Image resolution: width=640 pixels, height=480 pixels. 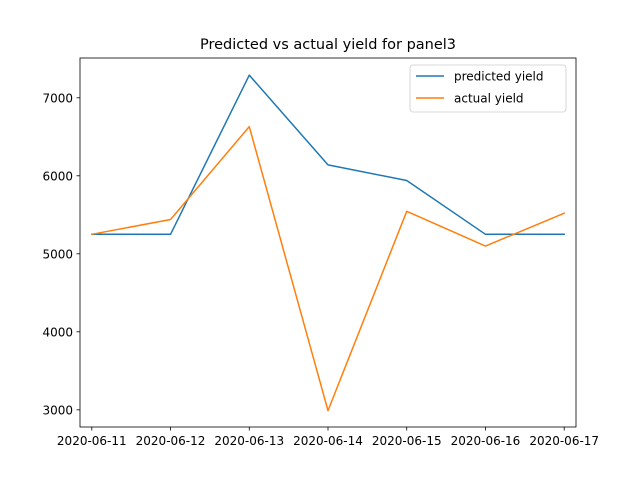 What do you see at coordinates (57, 254) in the screenshot?
I see `y-tick-label: 5000` at bounding box center [57, 254].